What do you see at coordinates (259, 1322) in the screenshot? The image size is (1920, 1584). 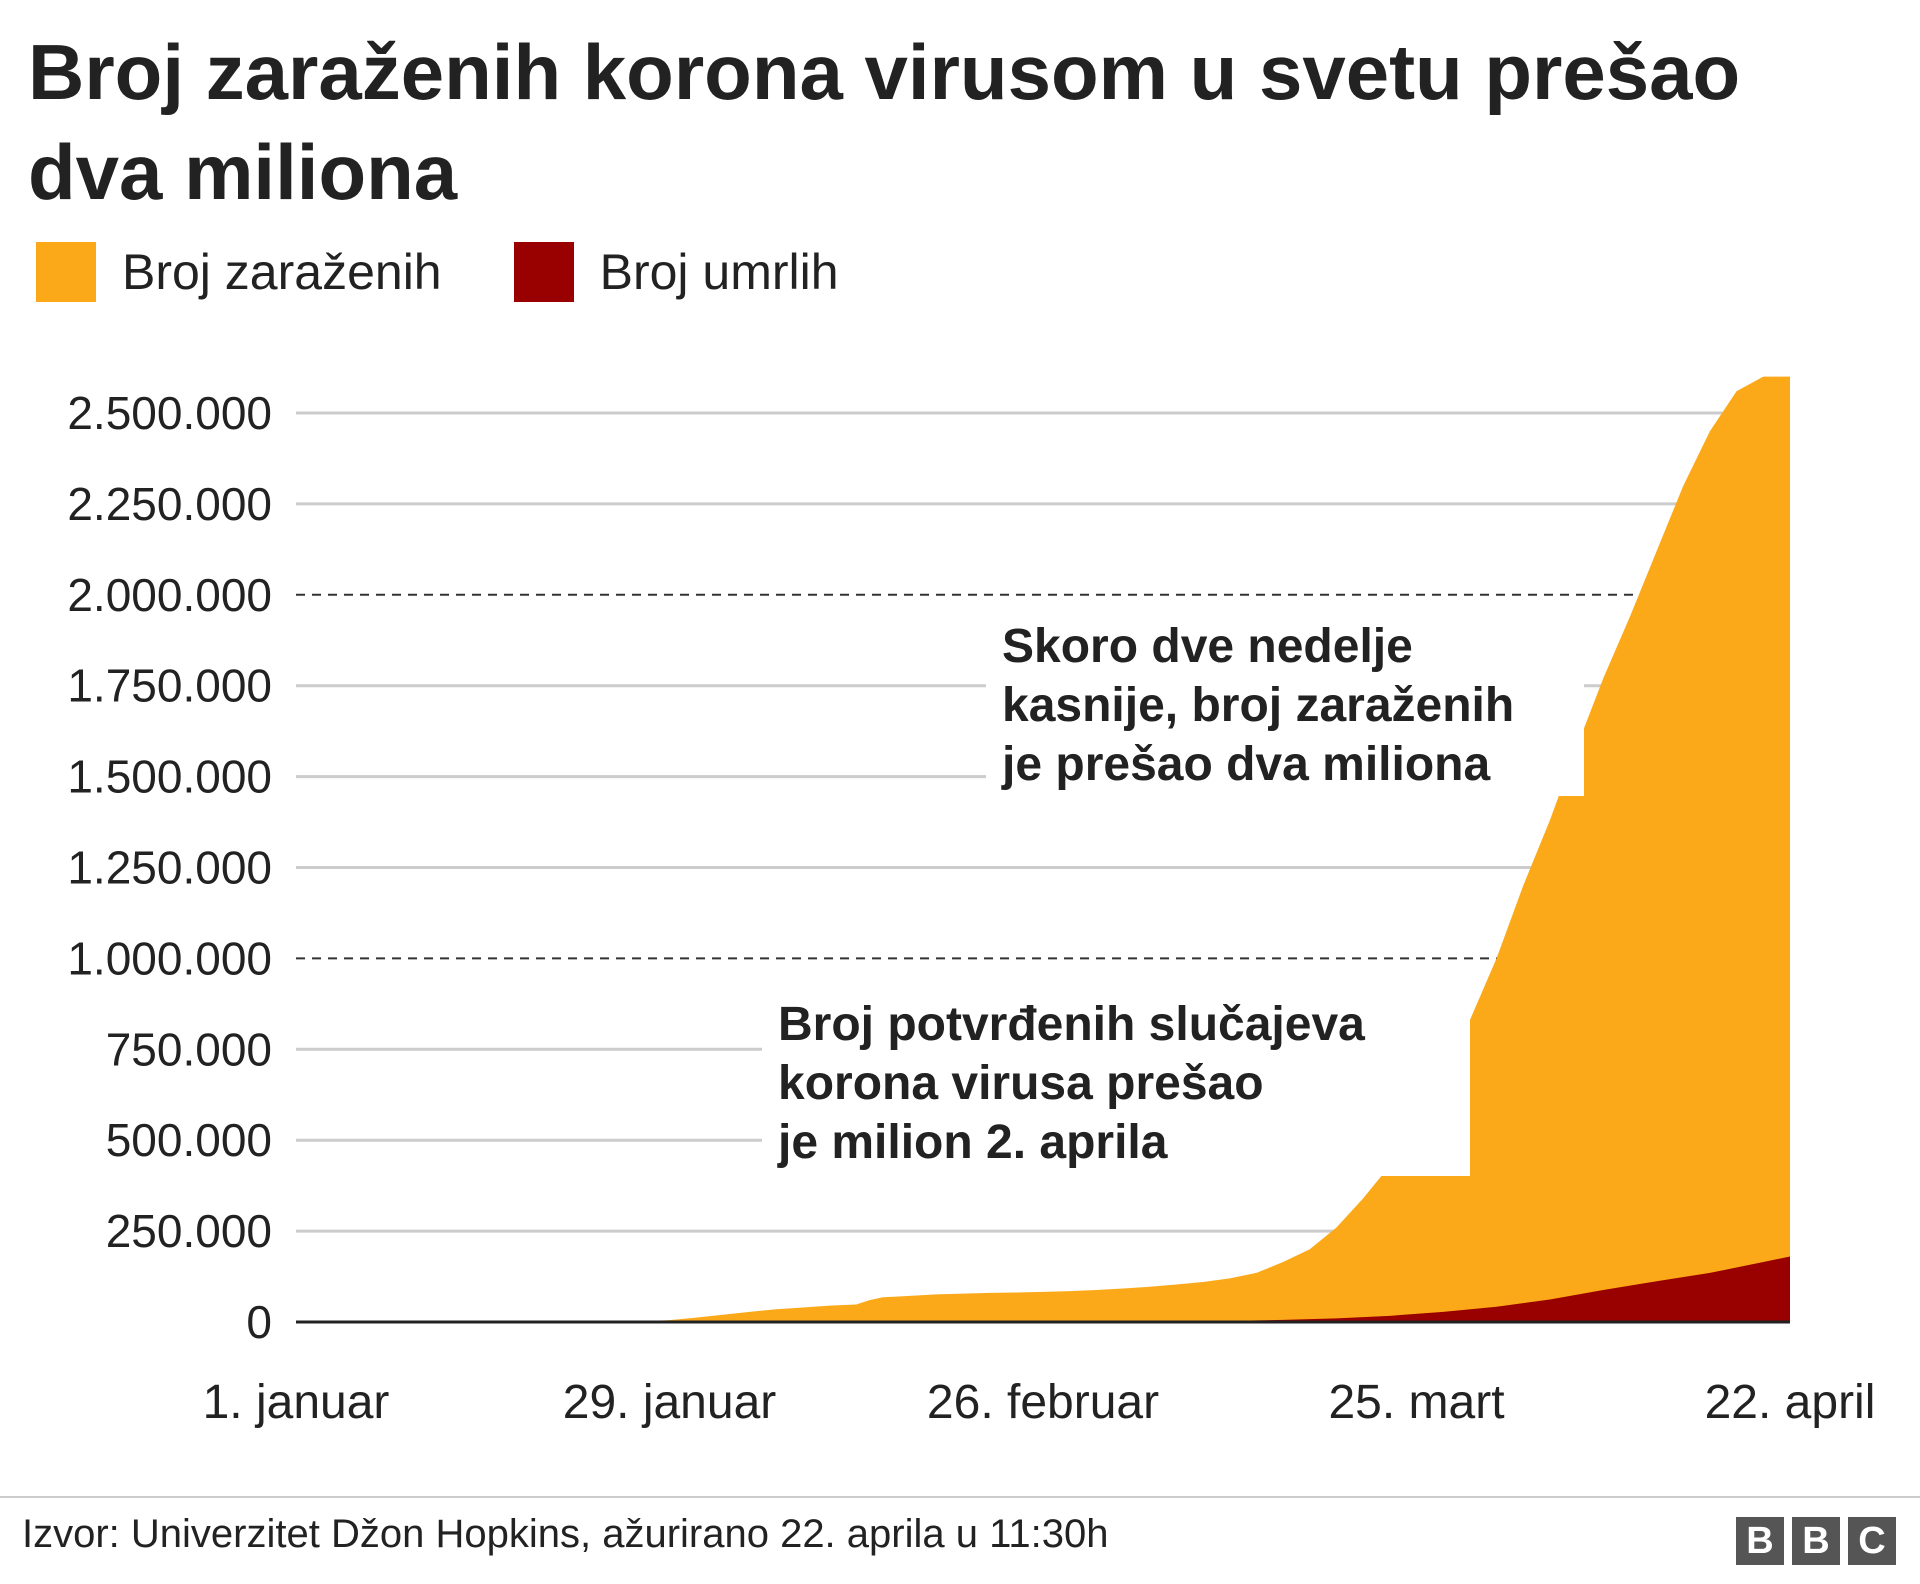 I see `y-tick-label: 0` at bounding box center [259, 1322].